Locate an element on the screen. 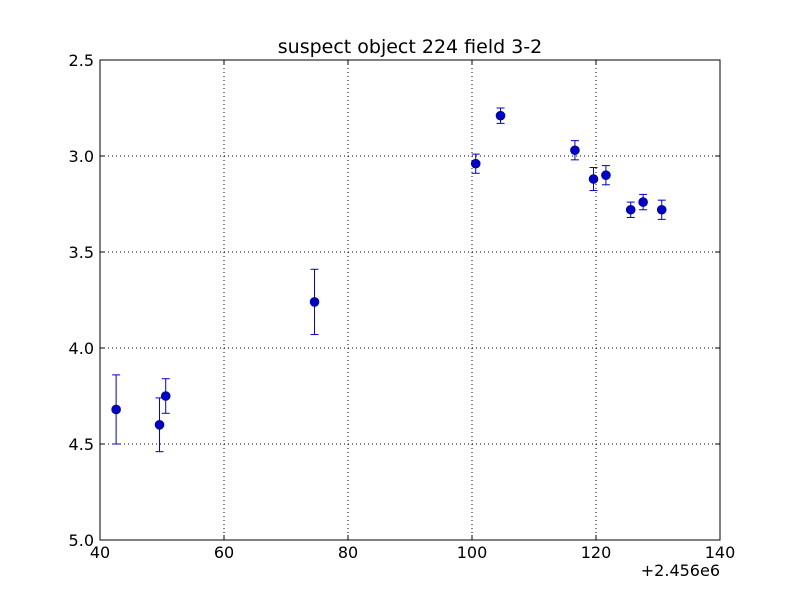  x-tick-label: 140 is located at coordinates (720, 552).